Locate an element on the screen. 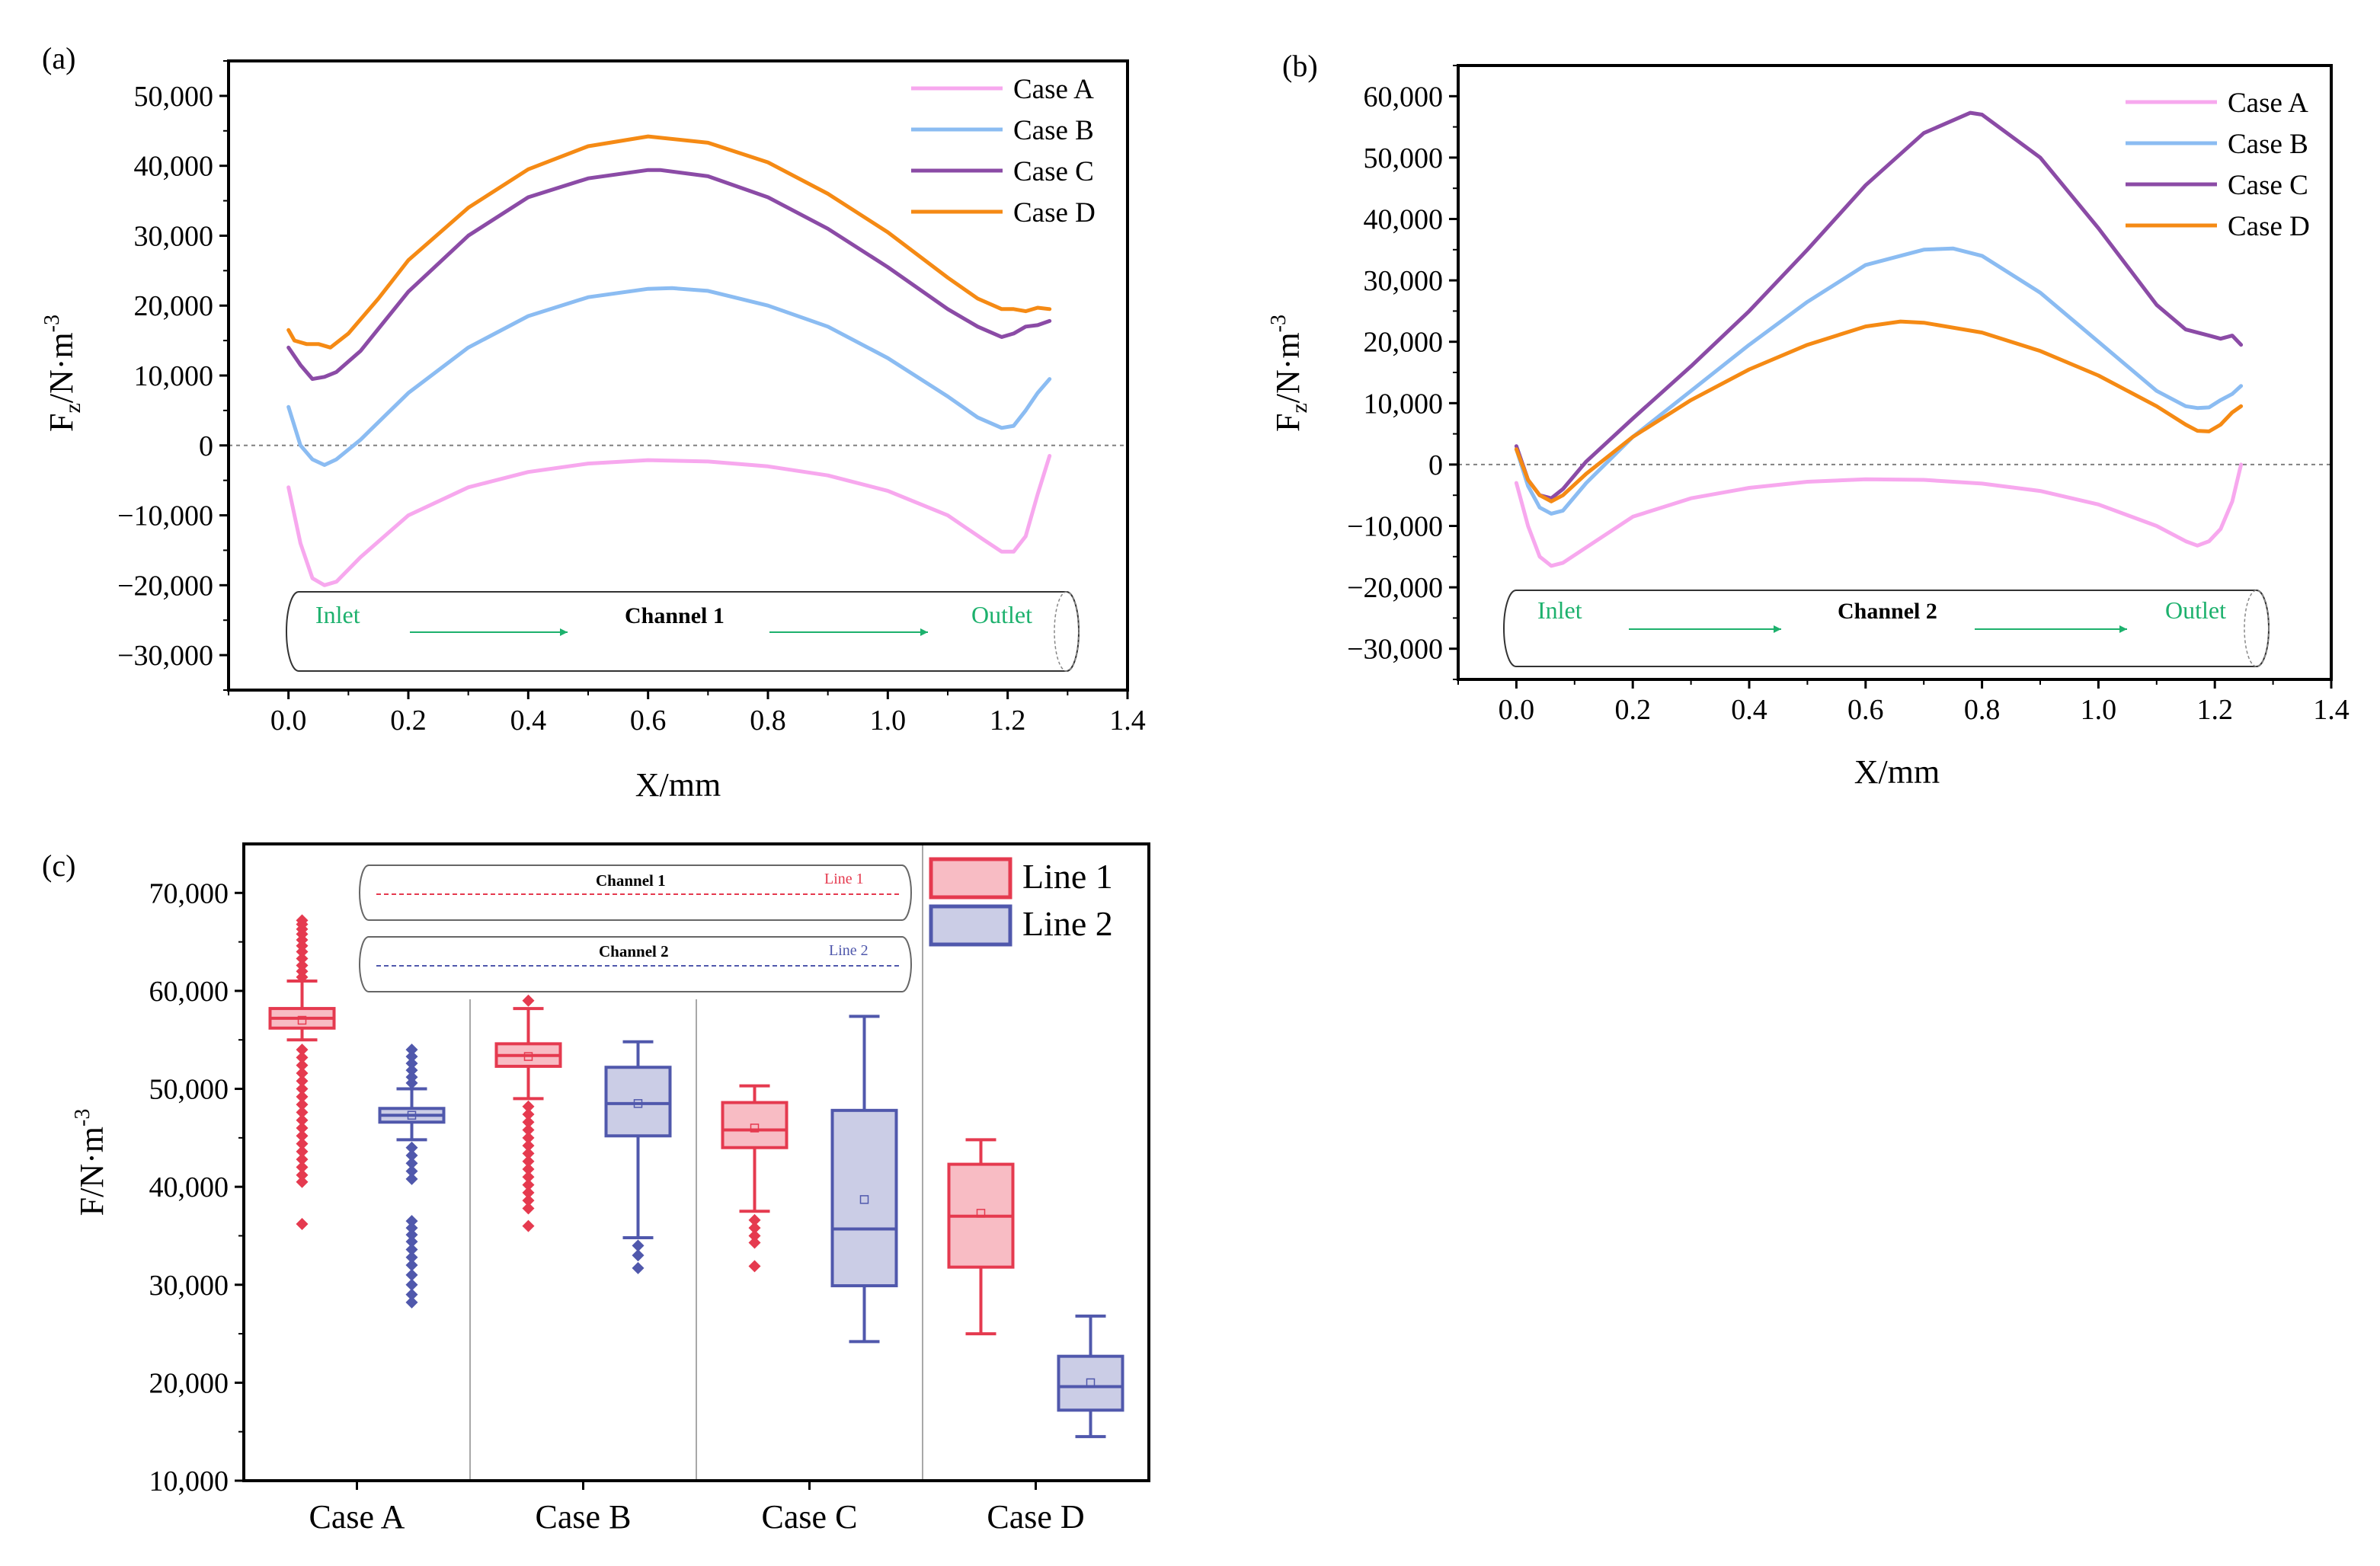 The height and width of the screenshot is (1566, 2380). b-series-case-b is located at coordinates (1879, 381).